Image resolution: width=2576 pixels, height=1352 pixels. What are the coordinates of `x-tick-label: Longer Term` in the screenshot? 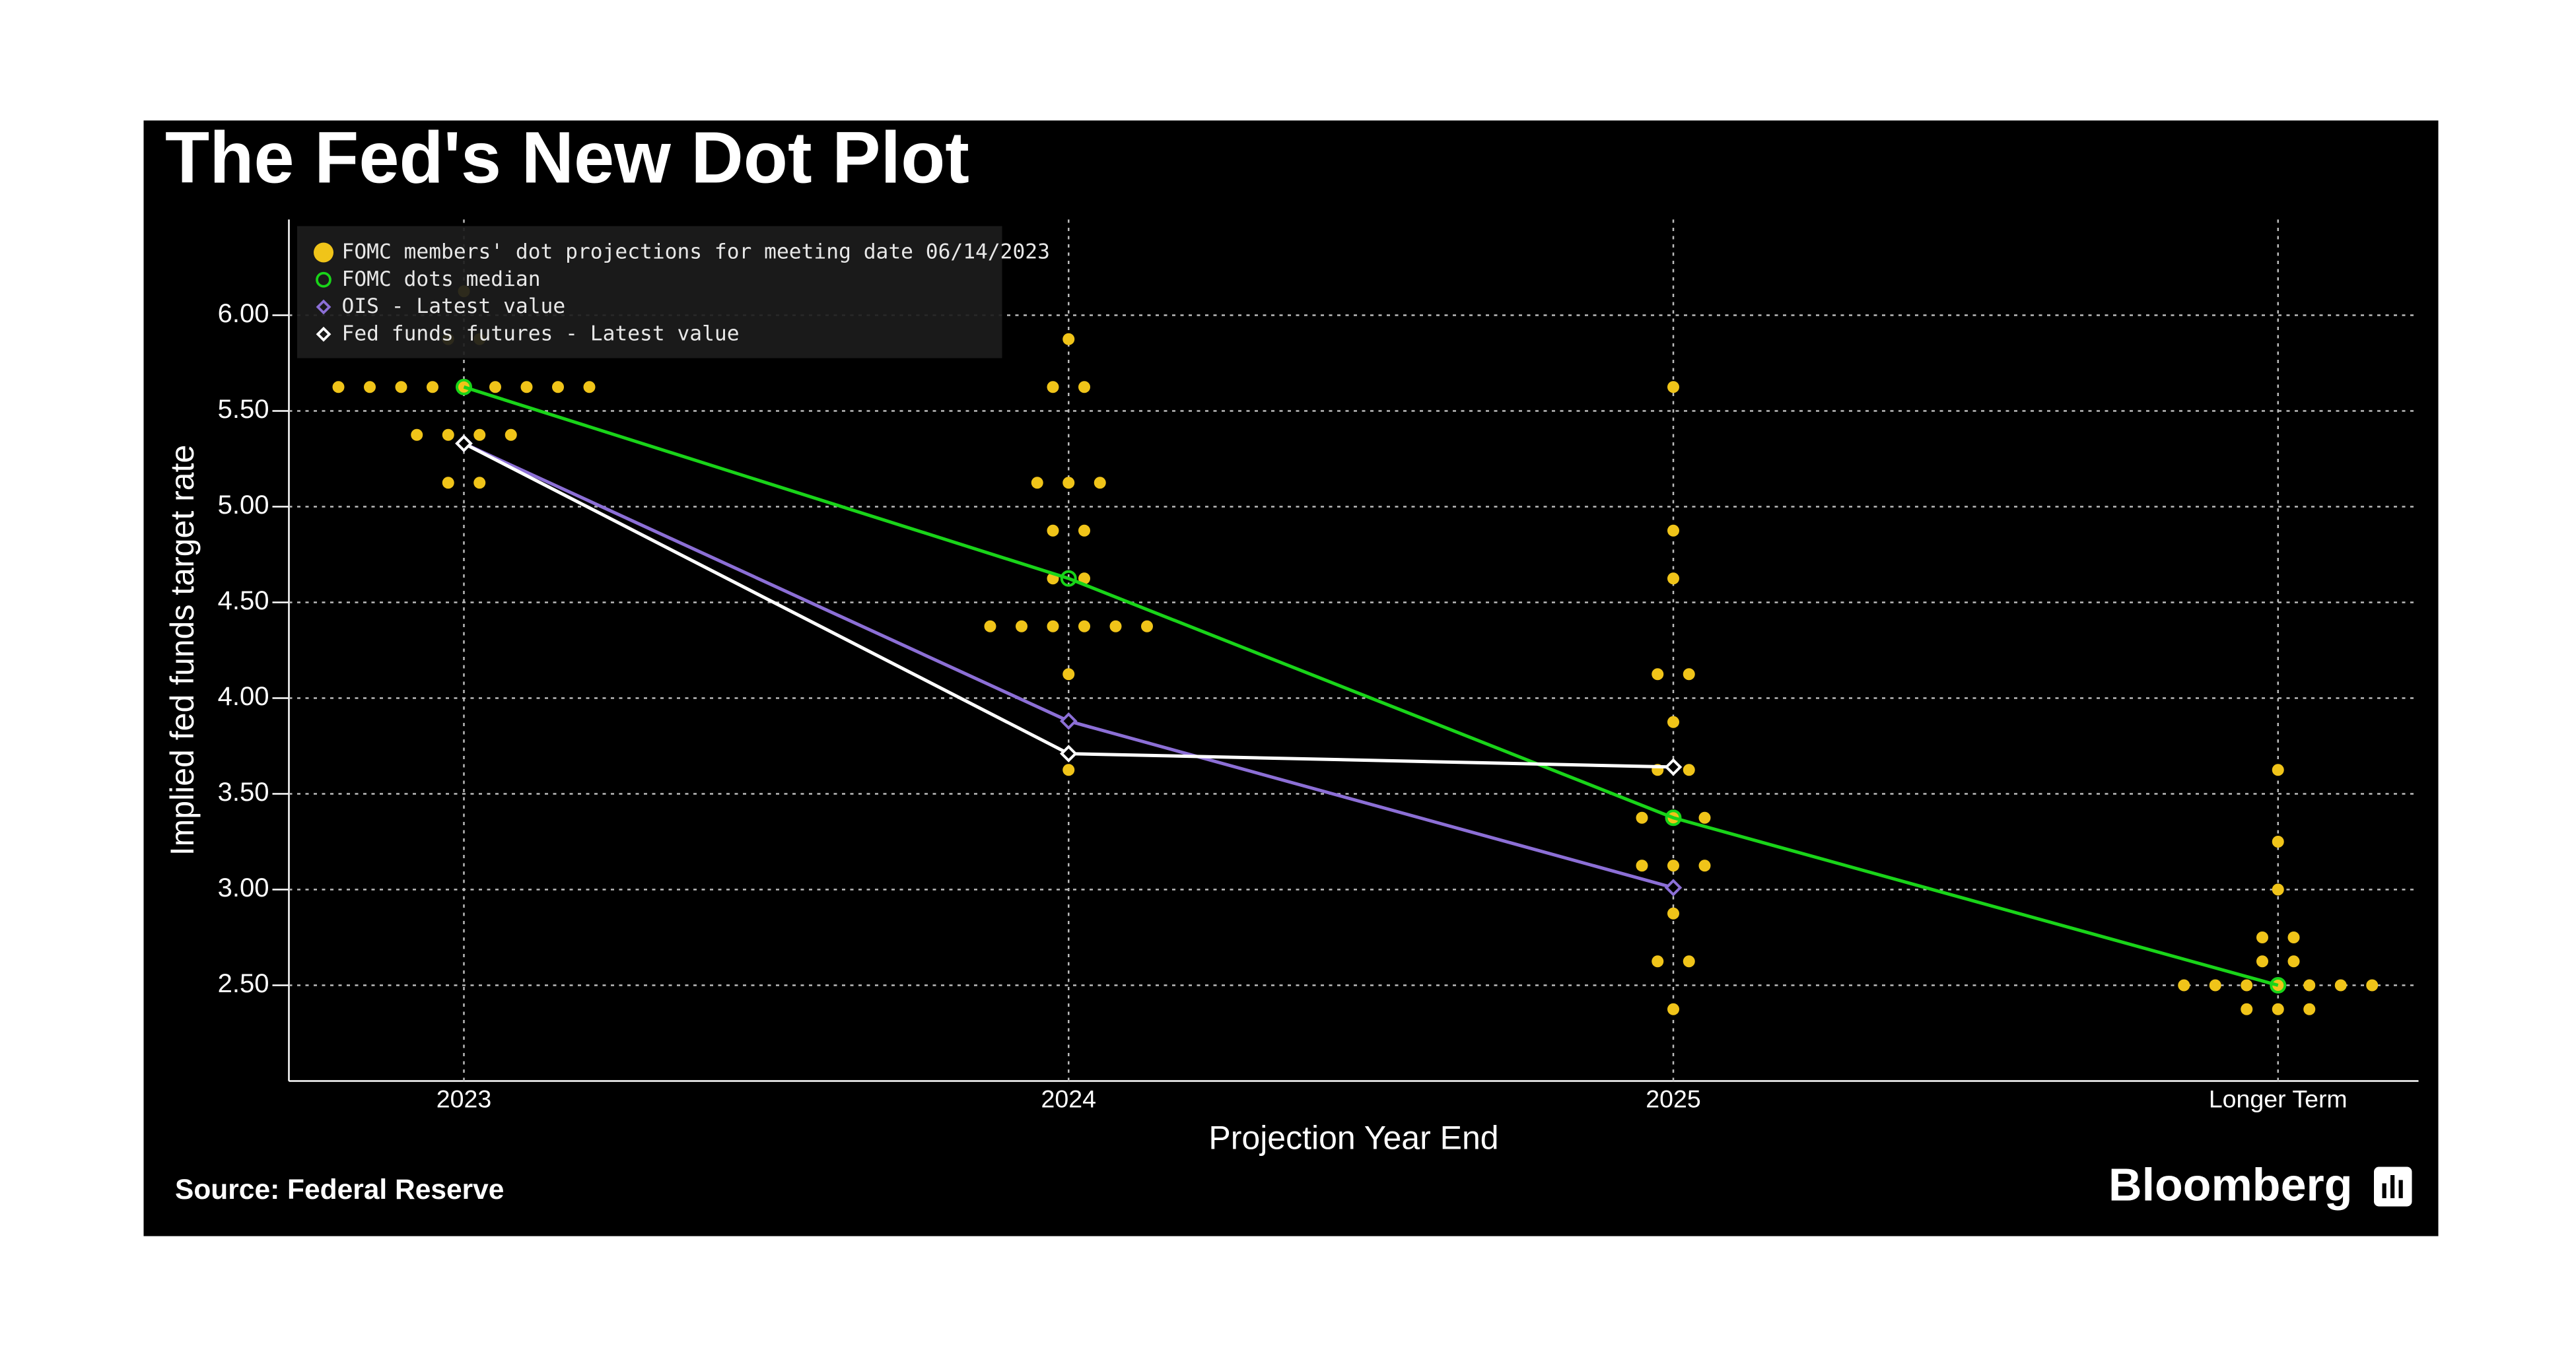 It's located at (2279, 1098).